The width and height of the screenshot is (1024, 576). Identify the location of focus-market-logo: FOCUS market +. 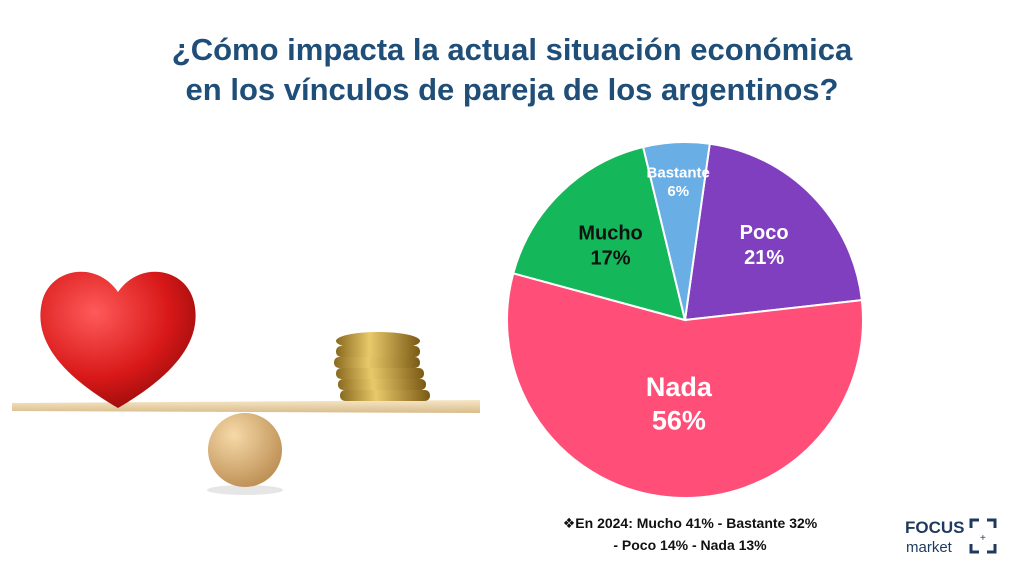
(951, 536).